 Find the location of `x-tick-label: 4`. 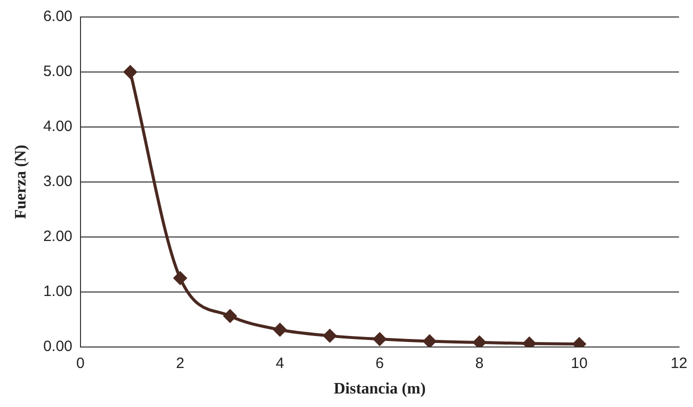

x-tick-label: 4 is located at coordinates (280, 363).